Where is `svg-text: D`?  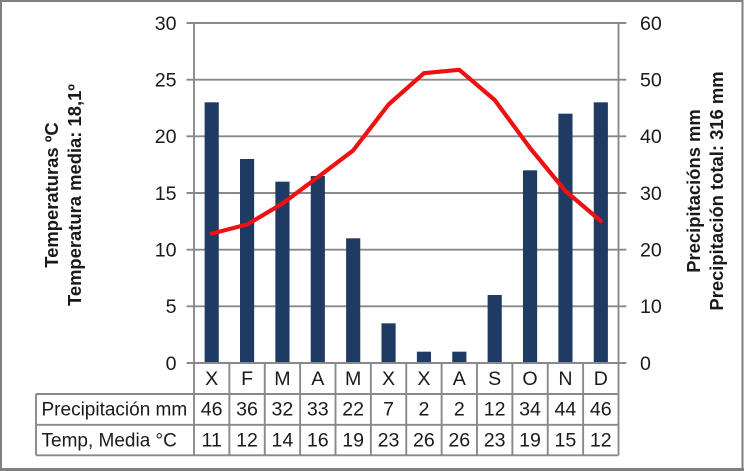 svg-text: D is located at coordinates (601, 379).